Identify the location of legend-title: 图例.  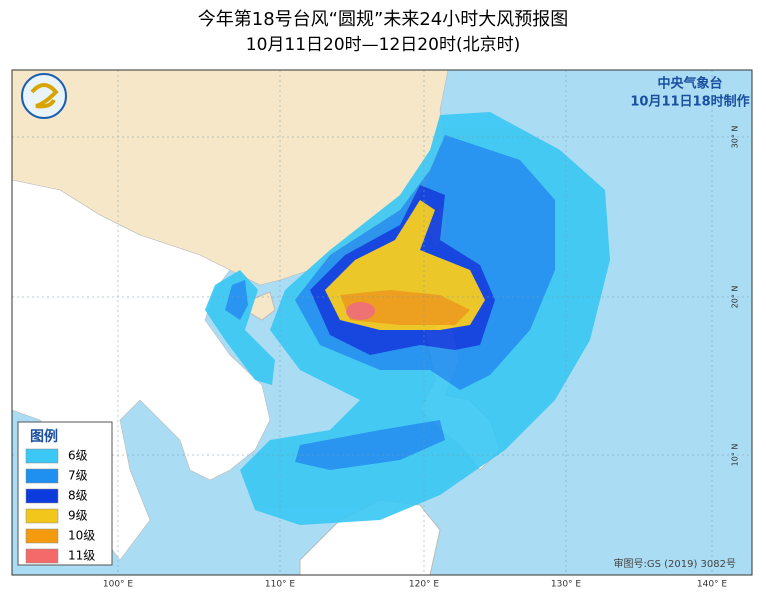
(44, 436).